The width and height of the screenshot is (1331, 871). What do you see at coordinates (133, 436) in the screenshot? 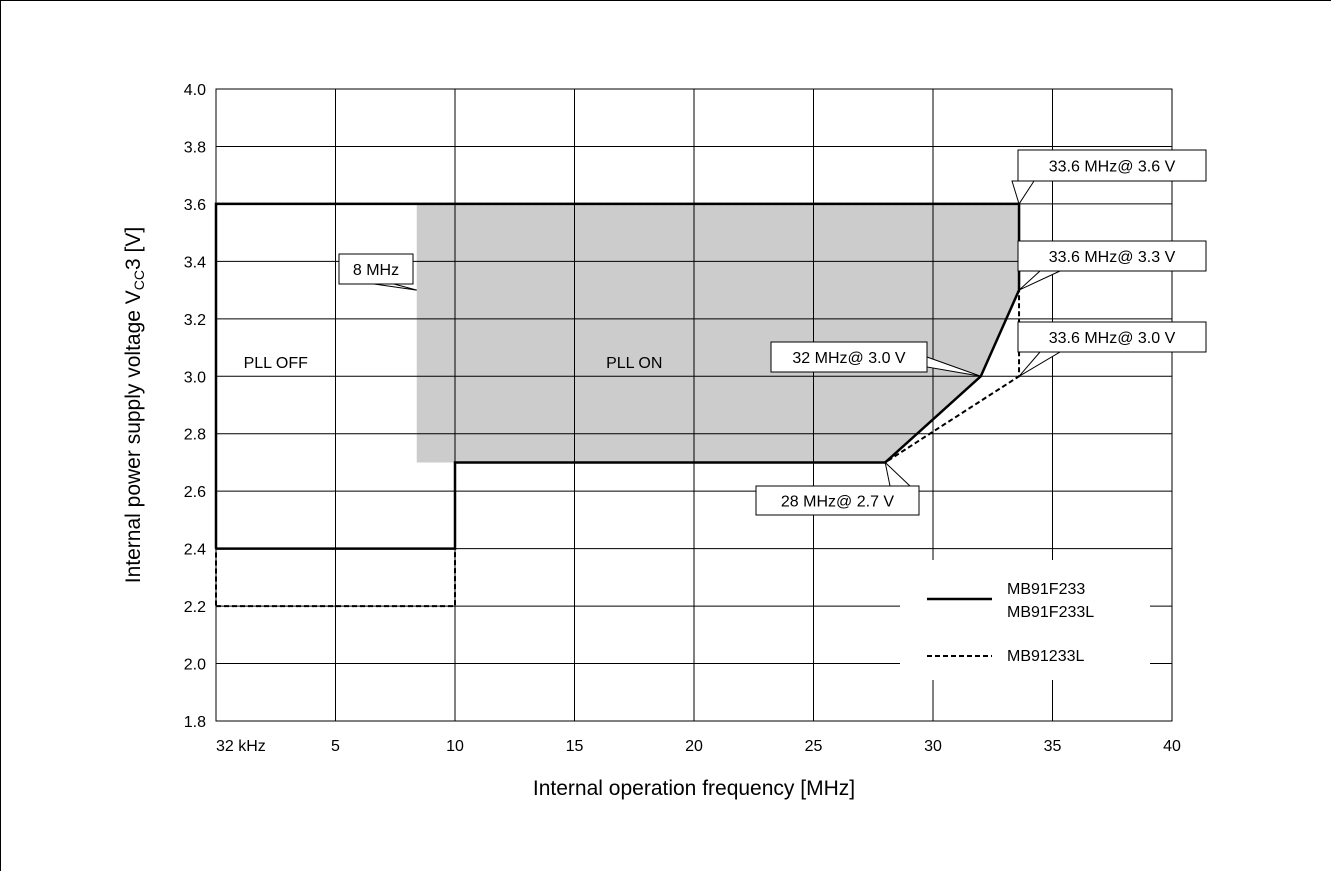
I see `y-axis-label-main: Internal power supply voltage V` at bounding box center [133, 436].